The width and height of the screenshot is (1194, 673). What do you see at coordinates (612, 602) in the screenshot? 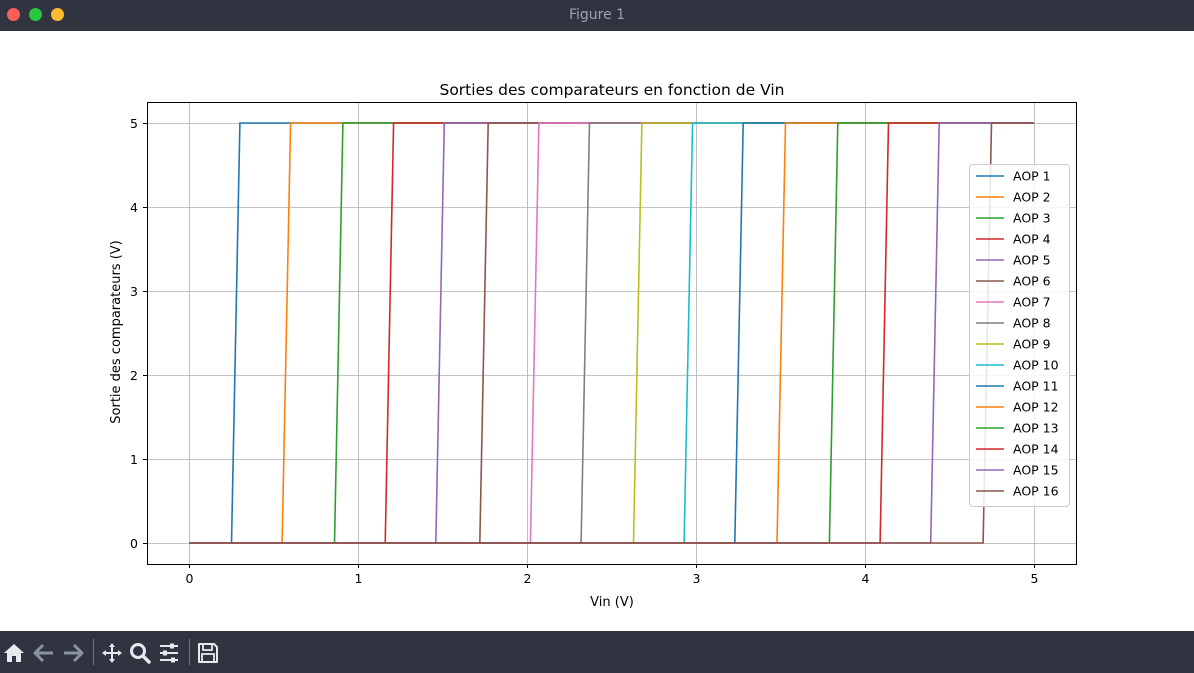
I see `x-axis-label: Vin (V)` at bounding box center [612, 602].